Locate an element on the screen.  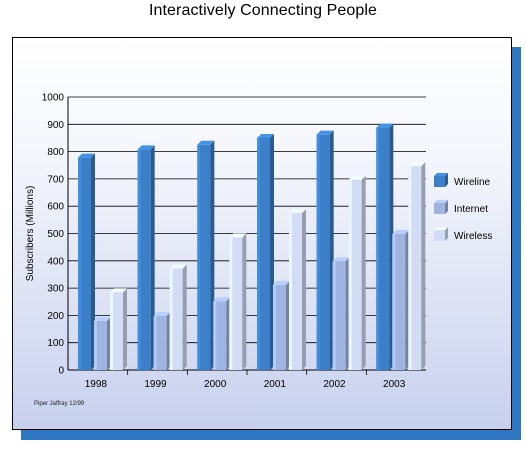
bar-internet-1999 is located at coordinates (162, 340).